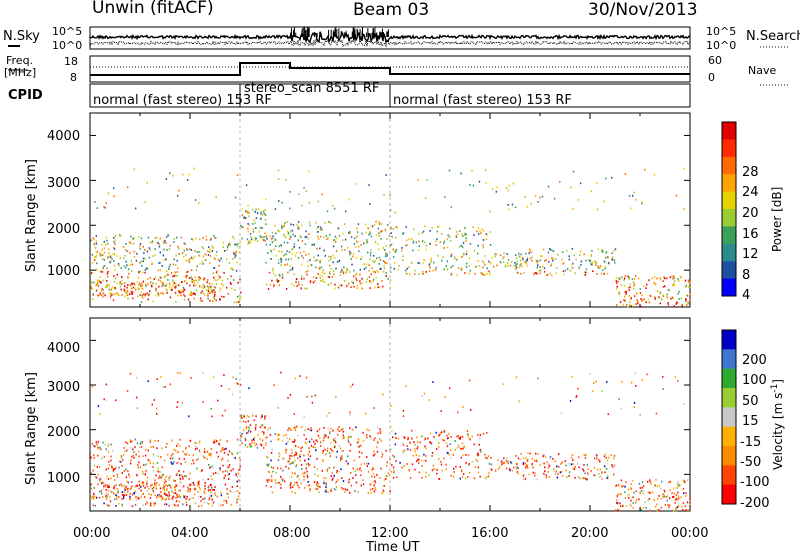  What do you see at coordinates (729, 148) in the screenshot?
I see `power-cbar-segment` at bounding box center [729, 148].